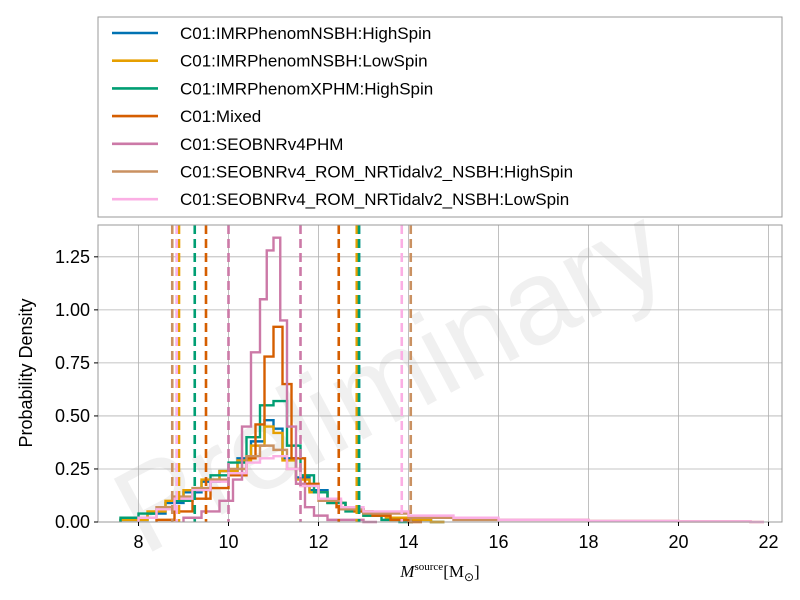 This screenshot has height=600, width=800. I want to click on y-tick-label: 1.25, so click(72, 257).